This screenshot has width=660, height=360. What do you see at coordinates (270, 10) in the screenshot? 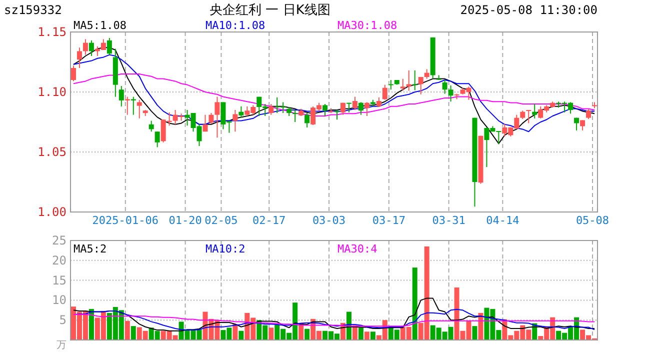
I see `chart-title: 央企红利 一 日K线图` at bounding box center [270, 10].